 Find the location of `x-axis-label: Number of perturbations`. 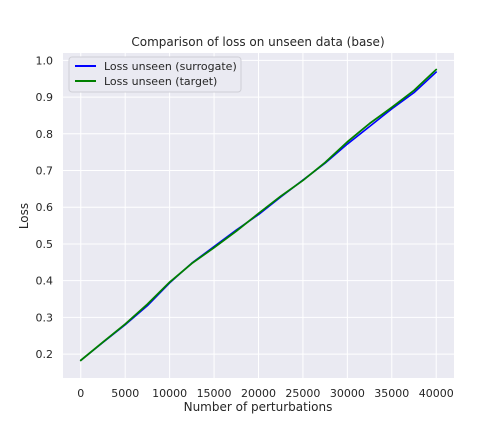

x-axis-label: Number of perturbations is located at coordinates (258, 407).